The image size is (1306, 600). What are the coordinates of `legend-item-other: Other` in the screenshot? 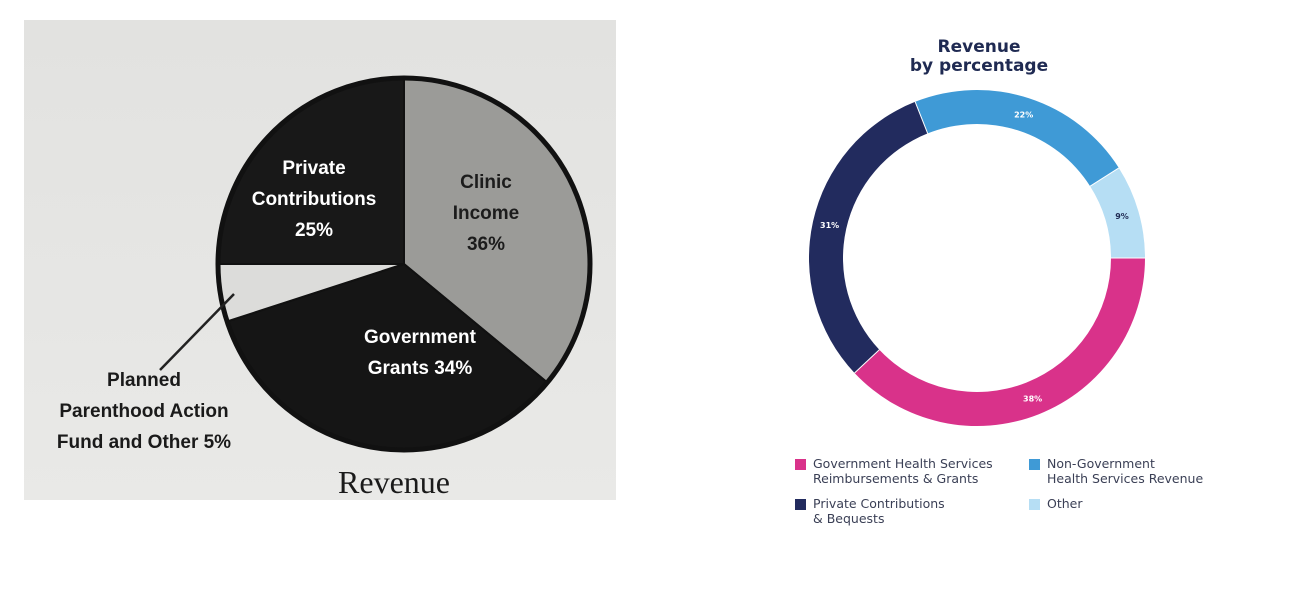 It's located at (1122, 511).